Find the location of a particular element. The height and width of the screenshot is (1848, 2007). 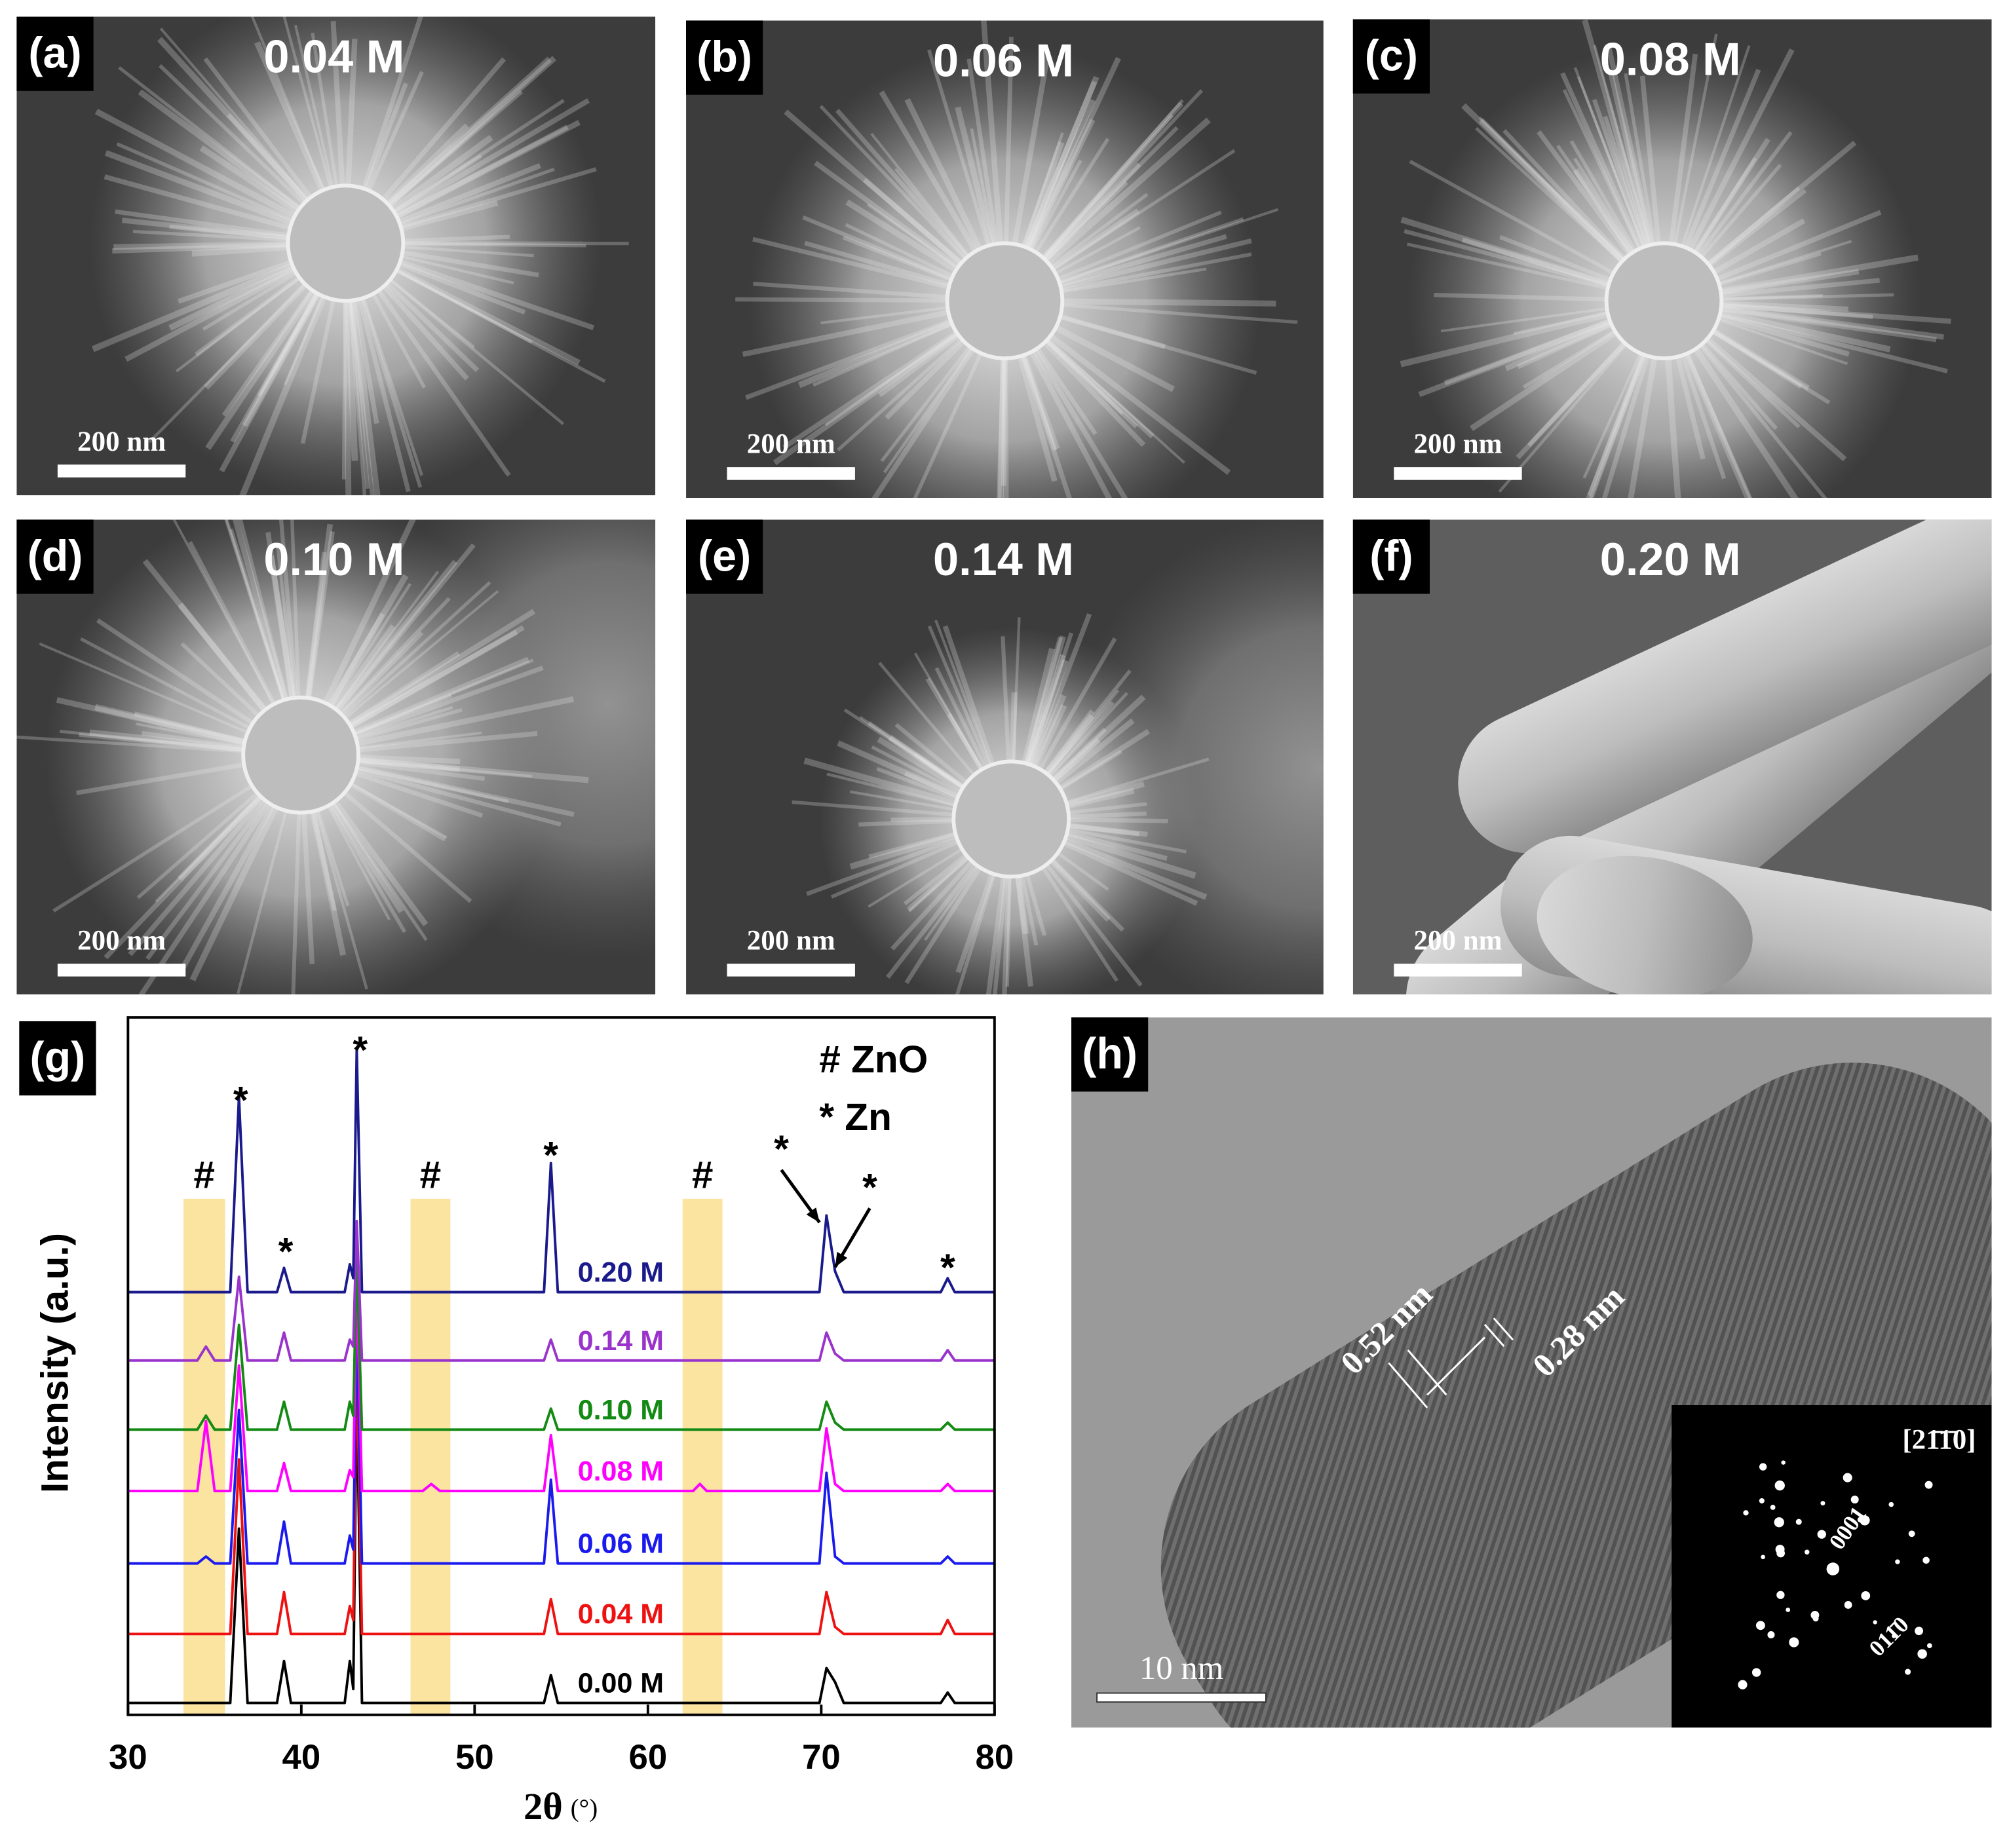

x-tick-label: 80 is located at coordinates (995, 1757).